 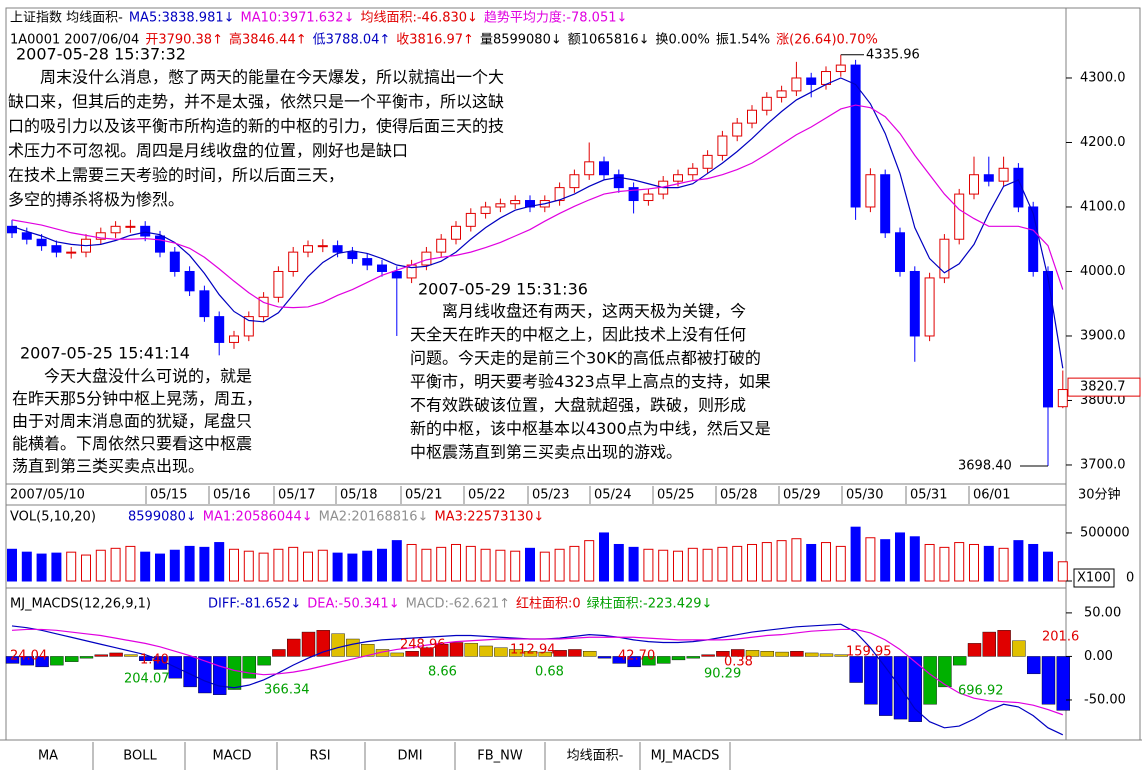 What do you see at coordinates (595, 756) in the screenshot?
I see `tab: 均线面积-` at bounding box center [595, 756].